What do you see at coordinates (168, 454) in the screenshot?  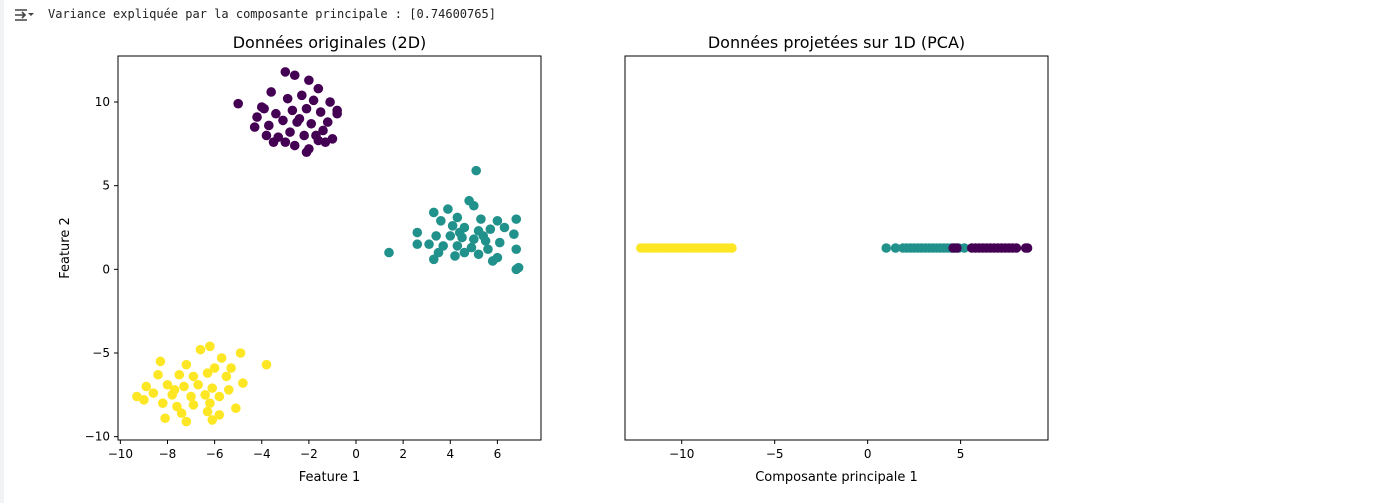 I see `x-tick-label: −8` at bounding box center [168, 454].